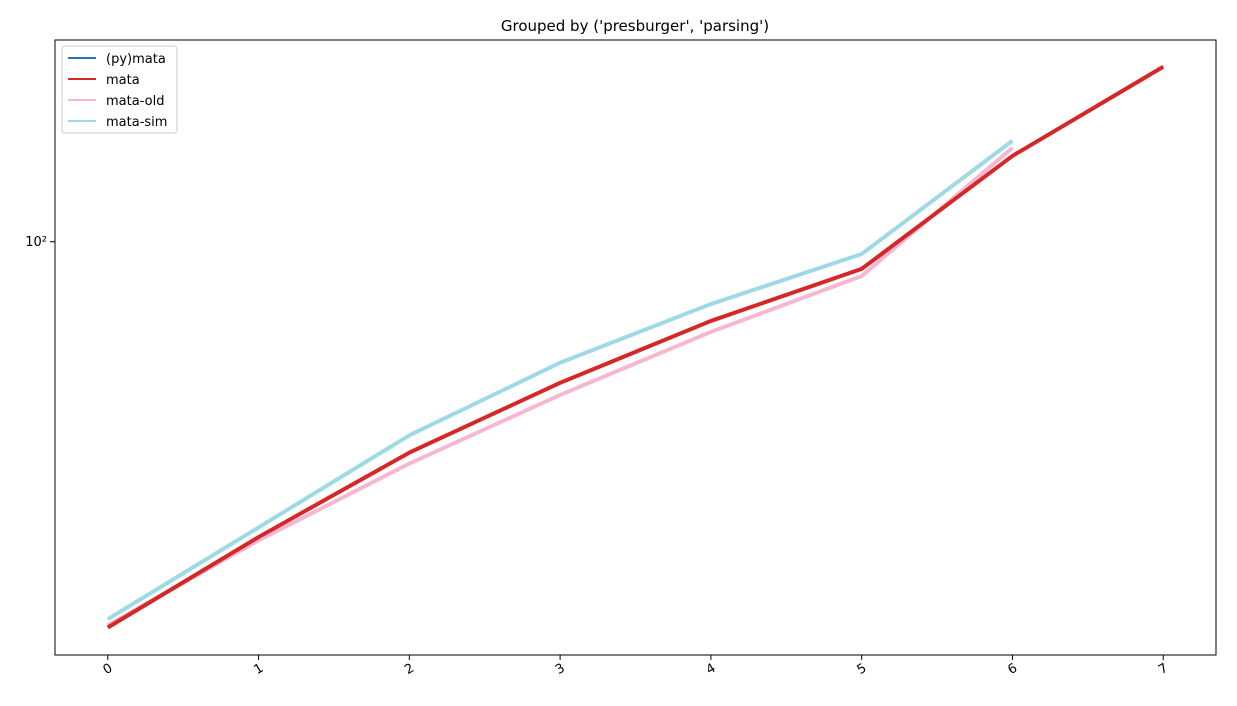  I want to click on chart-title: Grouped by ('presburger', 'parsing'), so click(635, 26).